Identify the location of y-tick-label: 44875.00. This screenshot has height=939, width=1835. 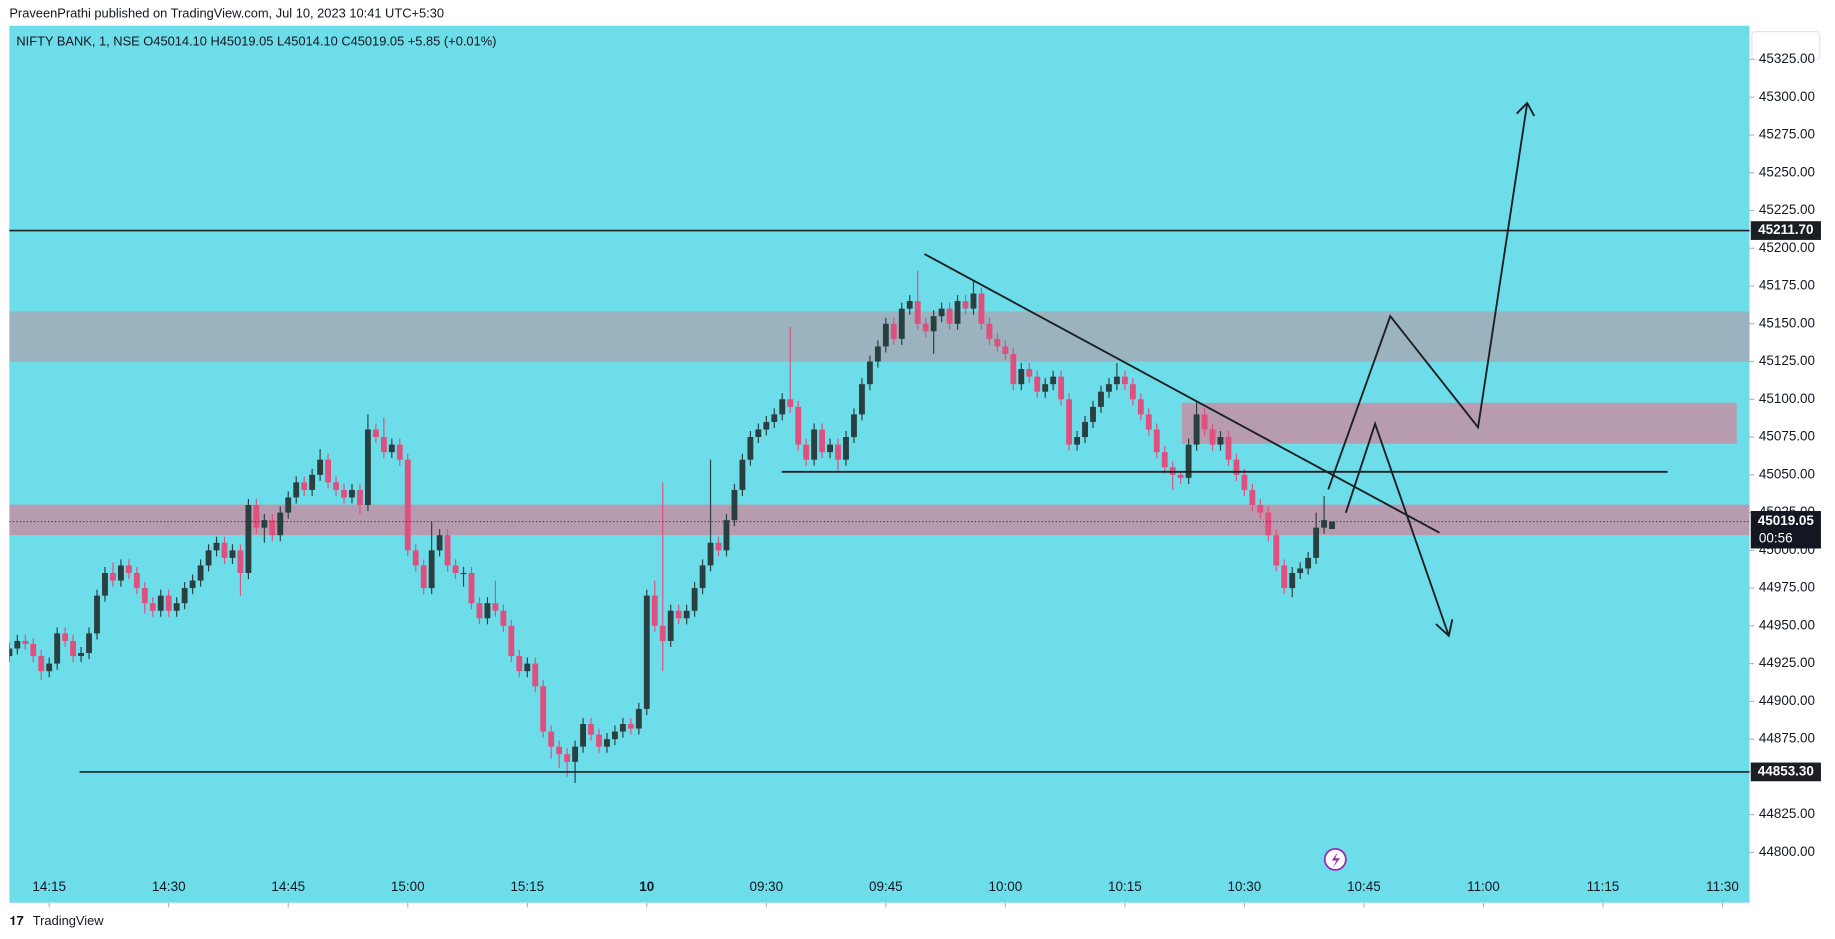
(1787, 738).